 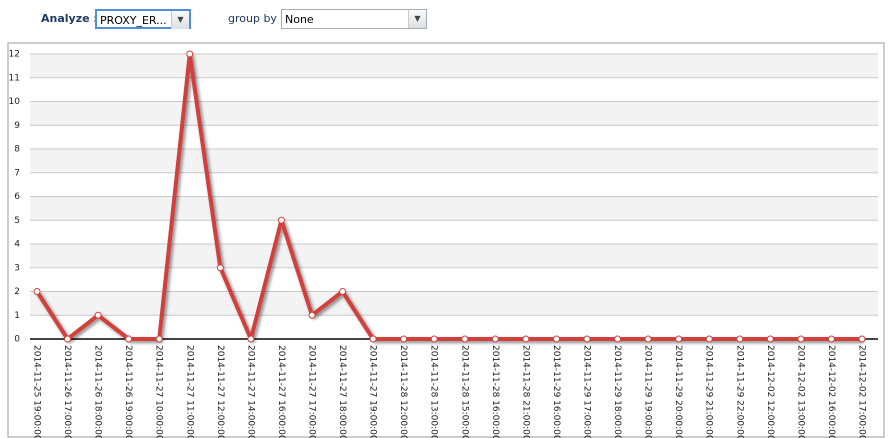 What do you see at coordinates (17, 221) in the screenshot?
I see `y-tick-label: 5` at bounding box center [17, 221].